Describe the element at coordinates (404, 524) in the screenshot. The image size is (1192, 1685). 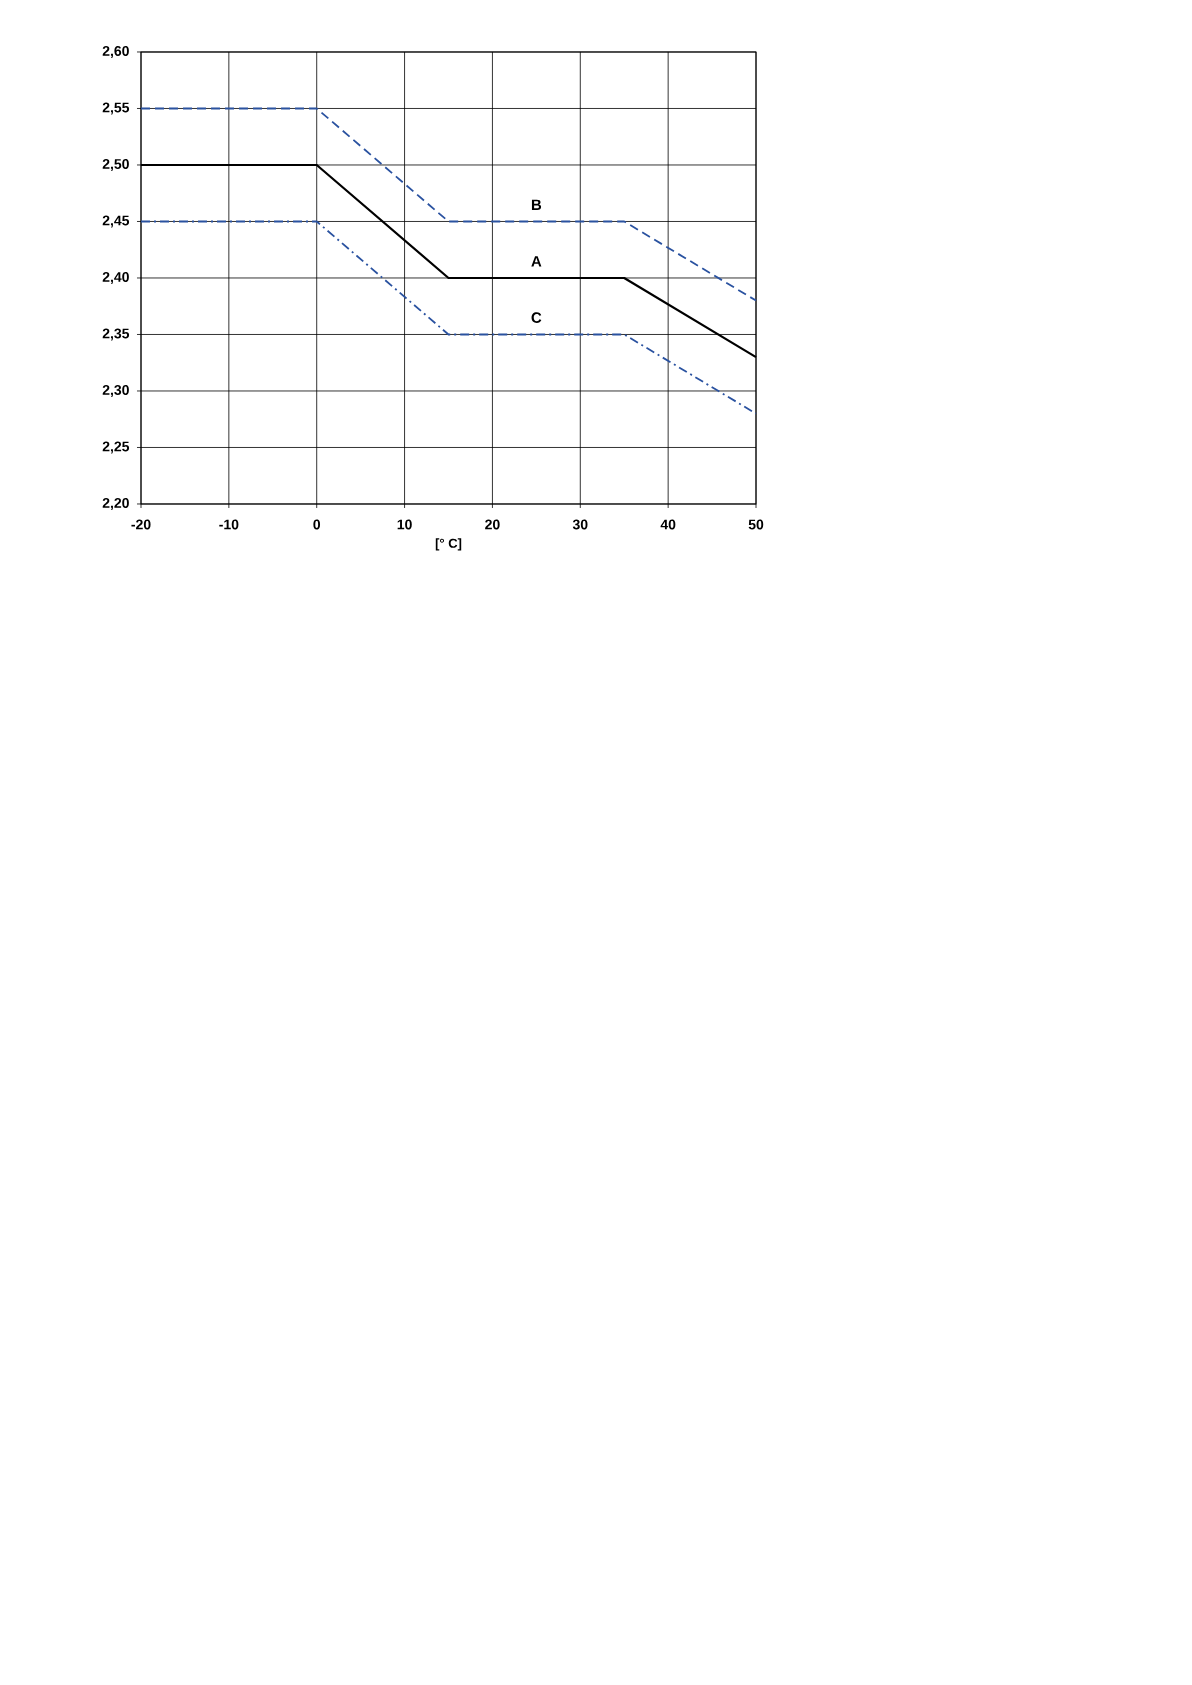
I see `x-tick-label: 10` at that location.